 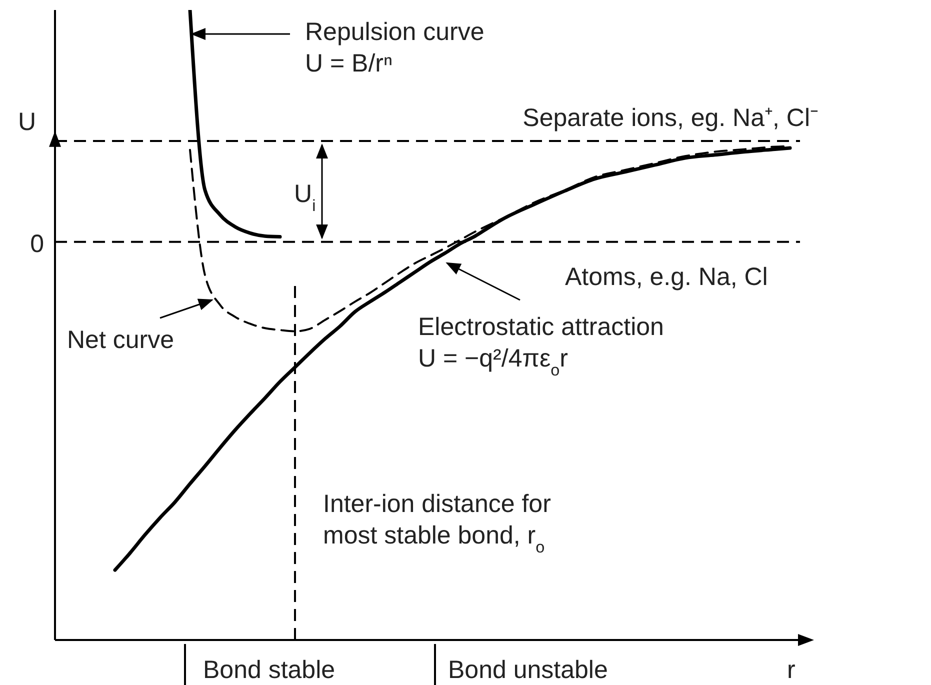 What do you see at coordinates (305, 197) in the screenshot?
I see `annotation: U$_{i}$` at bounding box center [305, 197].